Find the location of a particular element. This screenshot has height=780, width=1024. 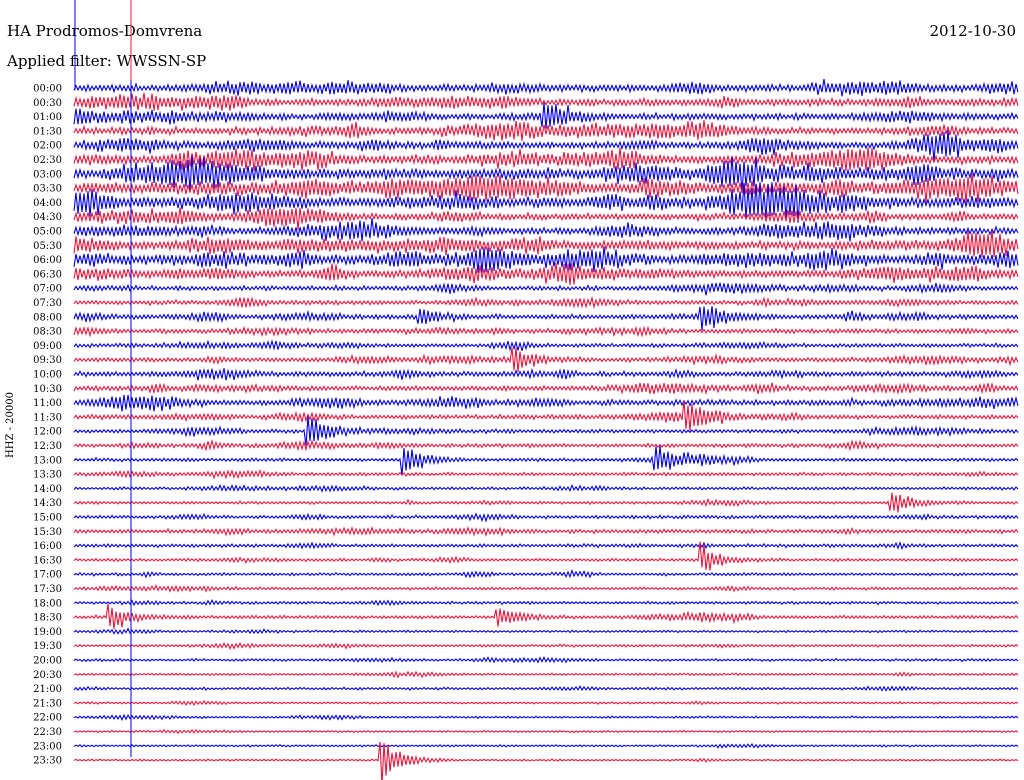

time-tick-label: 03:00 is located at coordinates (47, 174).